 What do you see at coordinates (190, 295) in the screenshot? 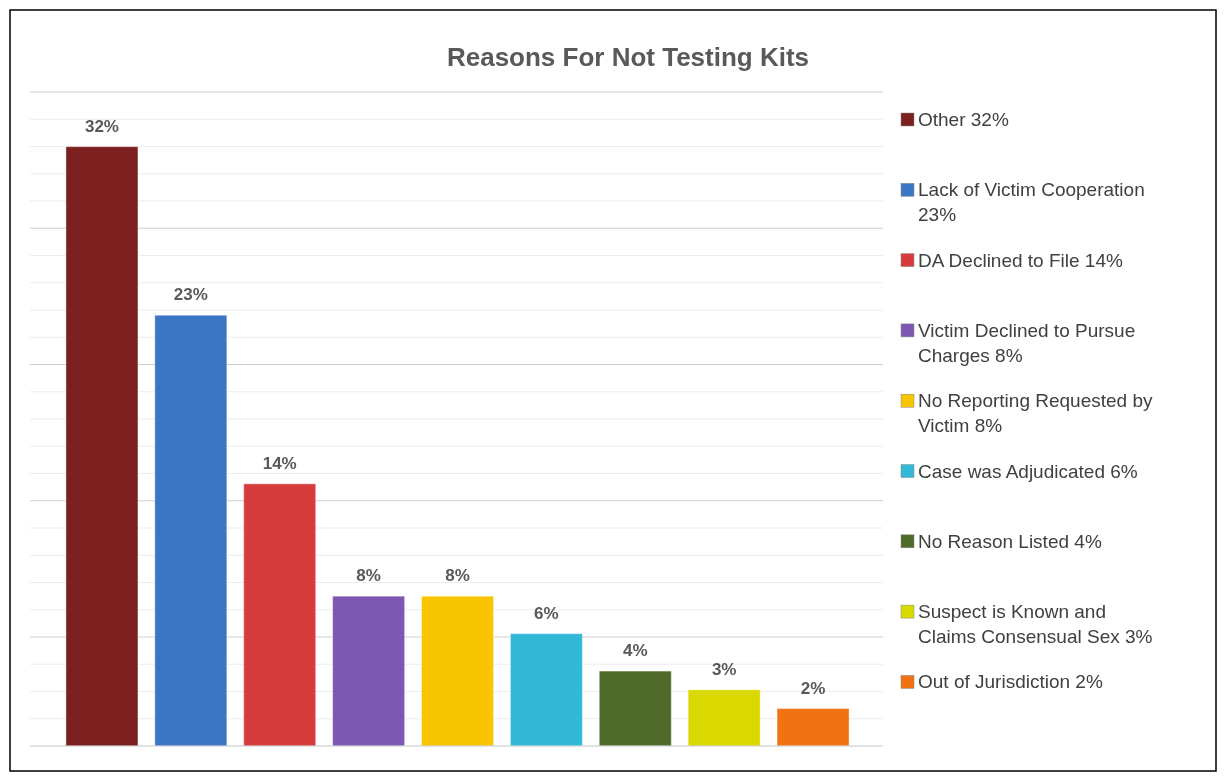
I see `data-label: 23%` at bounding box center [190, 295].